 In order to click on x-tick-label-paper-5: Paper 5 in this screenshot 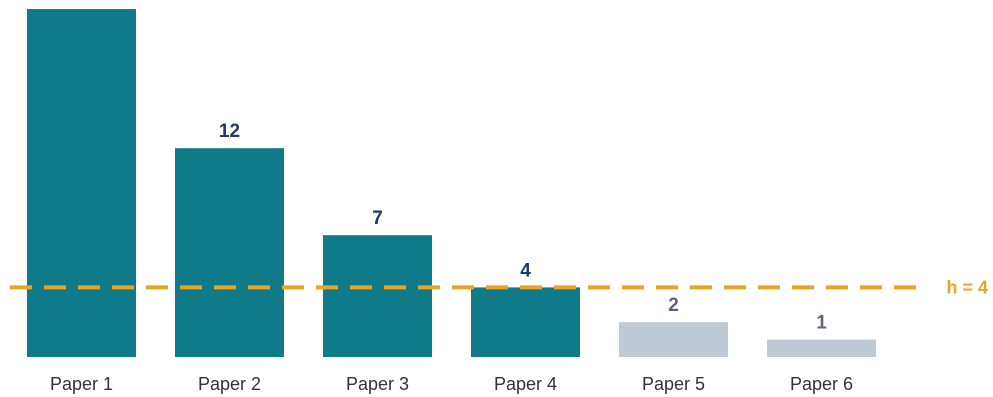, I will do `click(673, 384)`.